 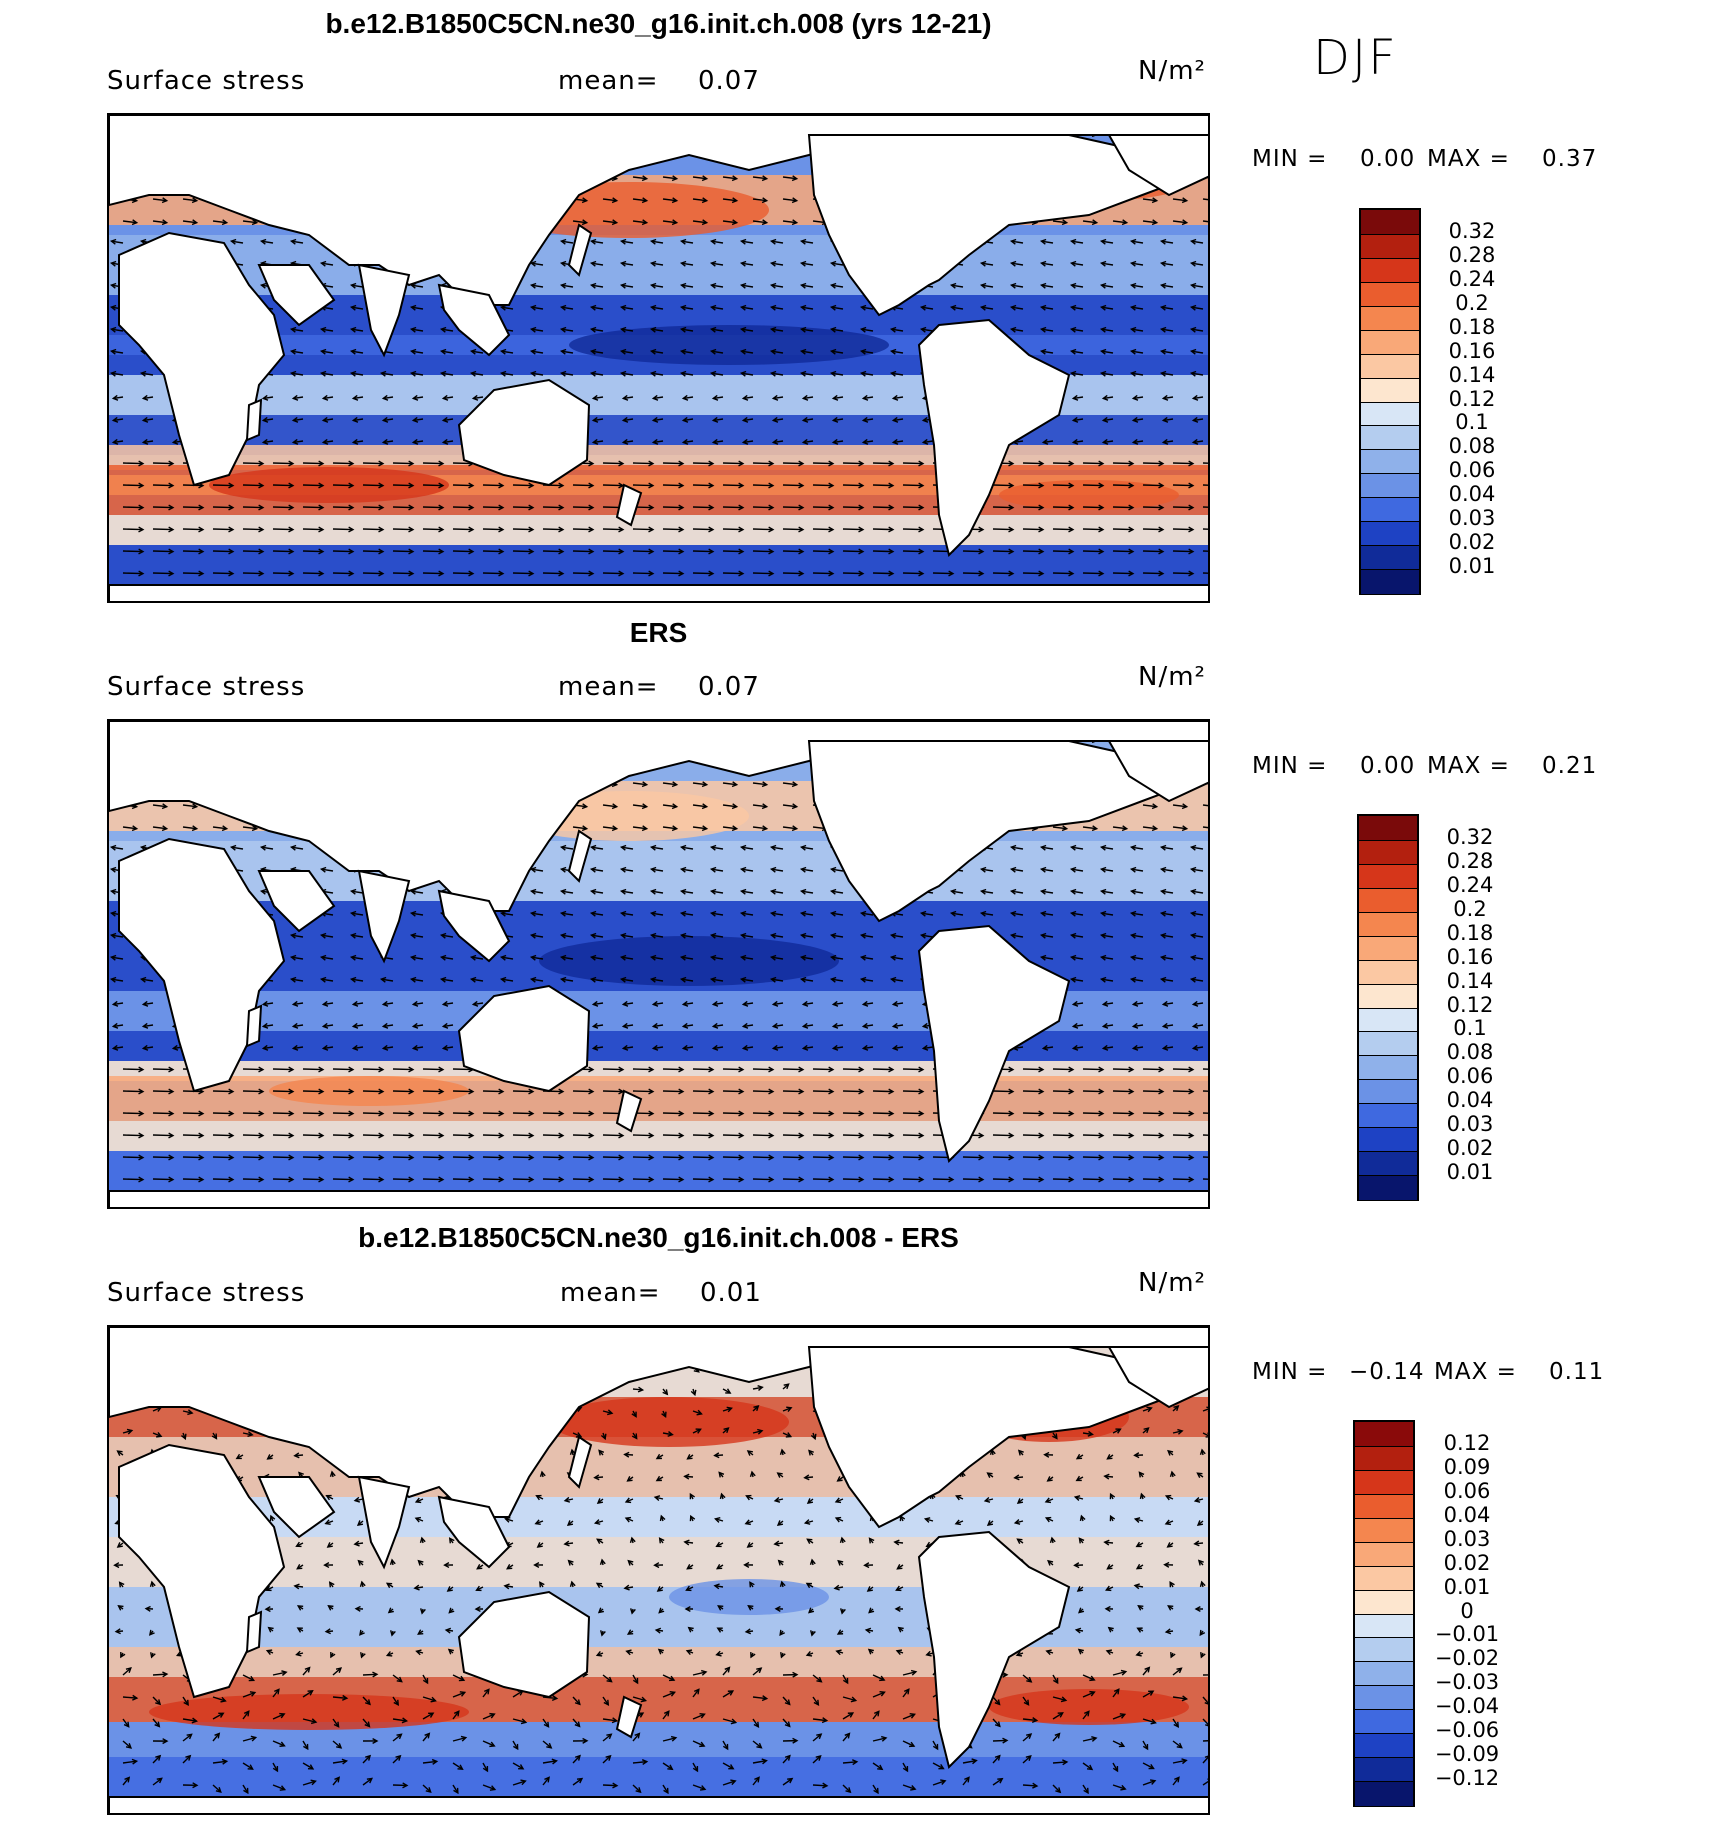 I want to click on colorbar-tick-label: −0.09, so click(x=1467, y=1754).